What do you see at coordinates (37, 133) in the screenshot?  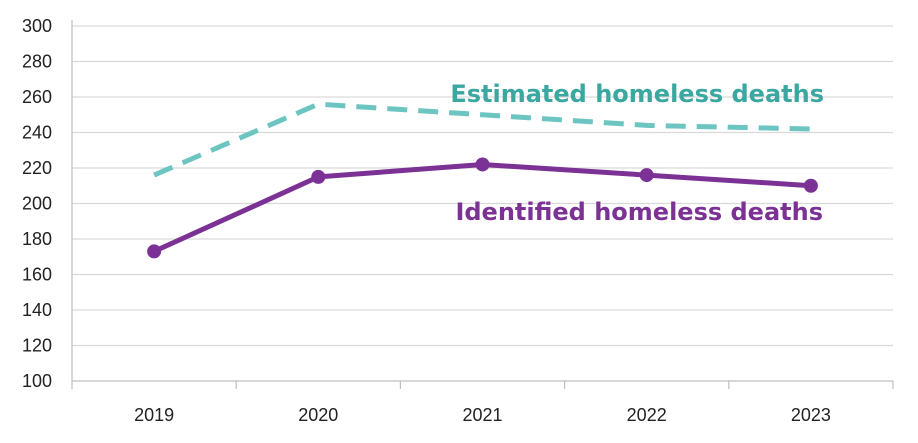 I see `y-tick-label-240: 240` at bounding box center [37, 133].